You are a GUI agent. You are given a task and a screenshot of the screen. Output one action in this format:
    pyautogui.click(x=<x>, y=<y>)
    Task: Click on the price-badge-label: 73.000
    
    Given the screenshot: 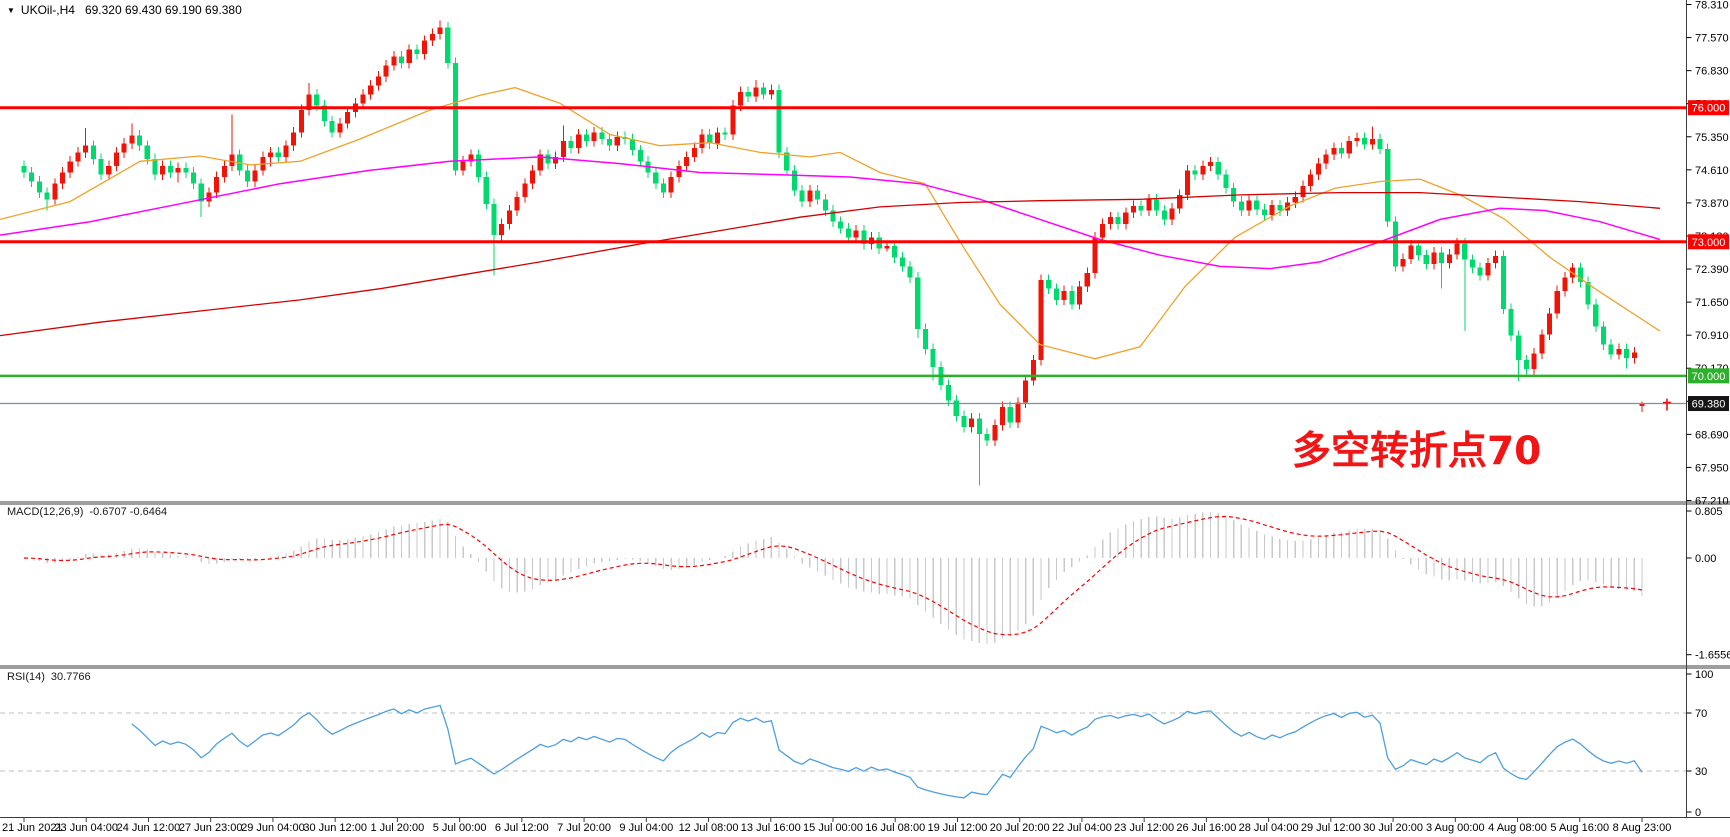 What is the action you would take?
    pyautogui.click(x=1709, y=243)
    